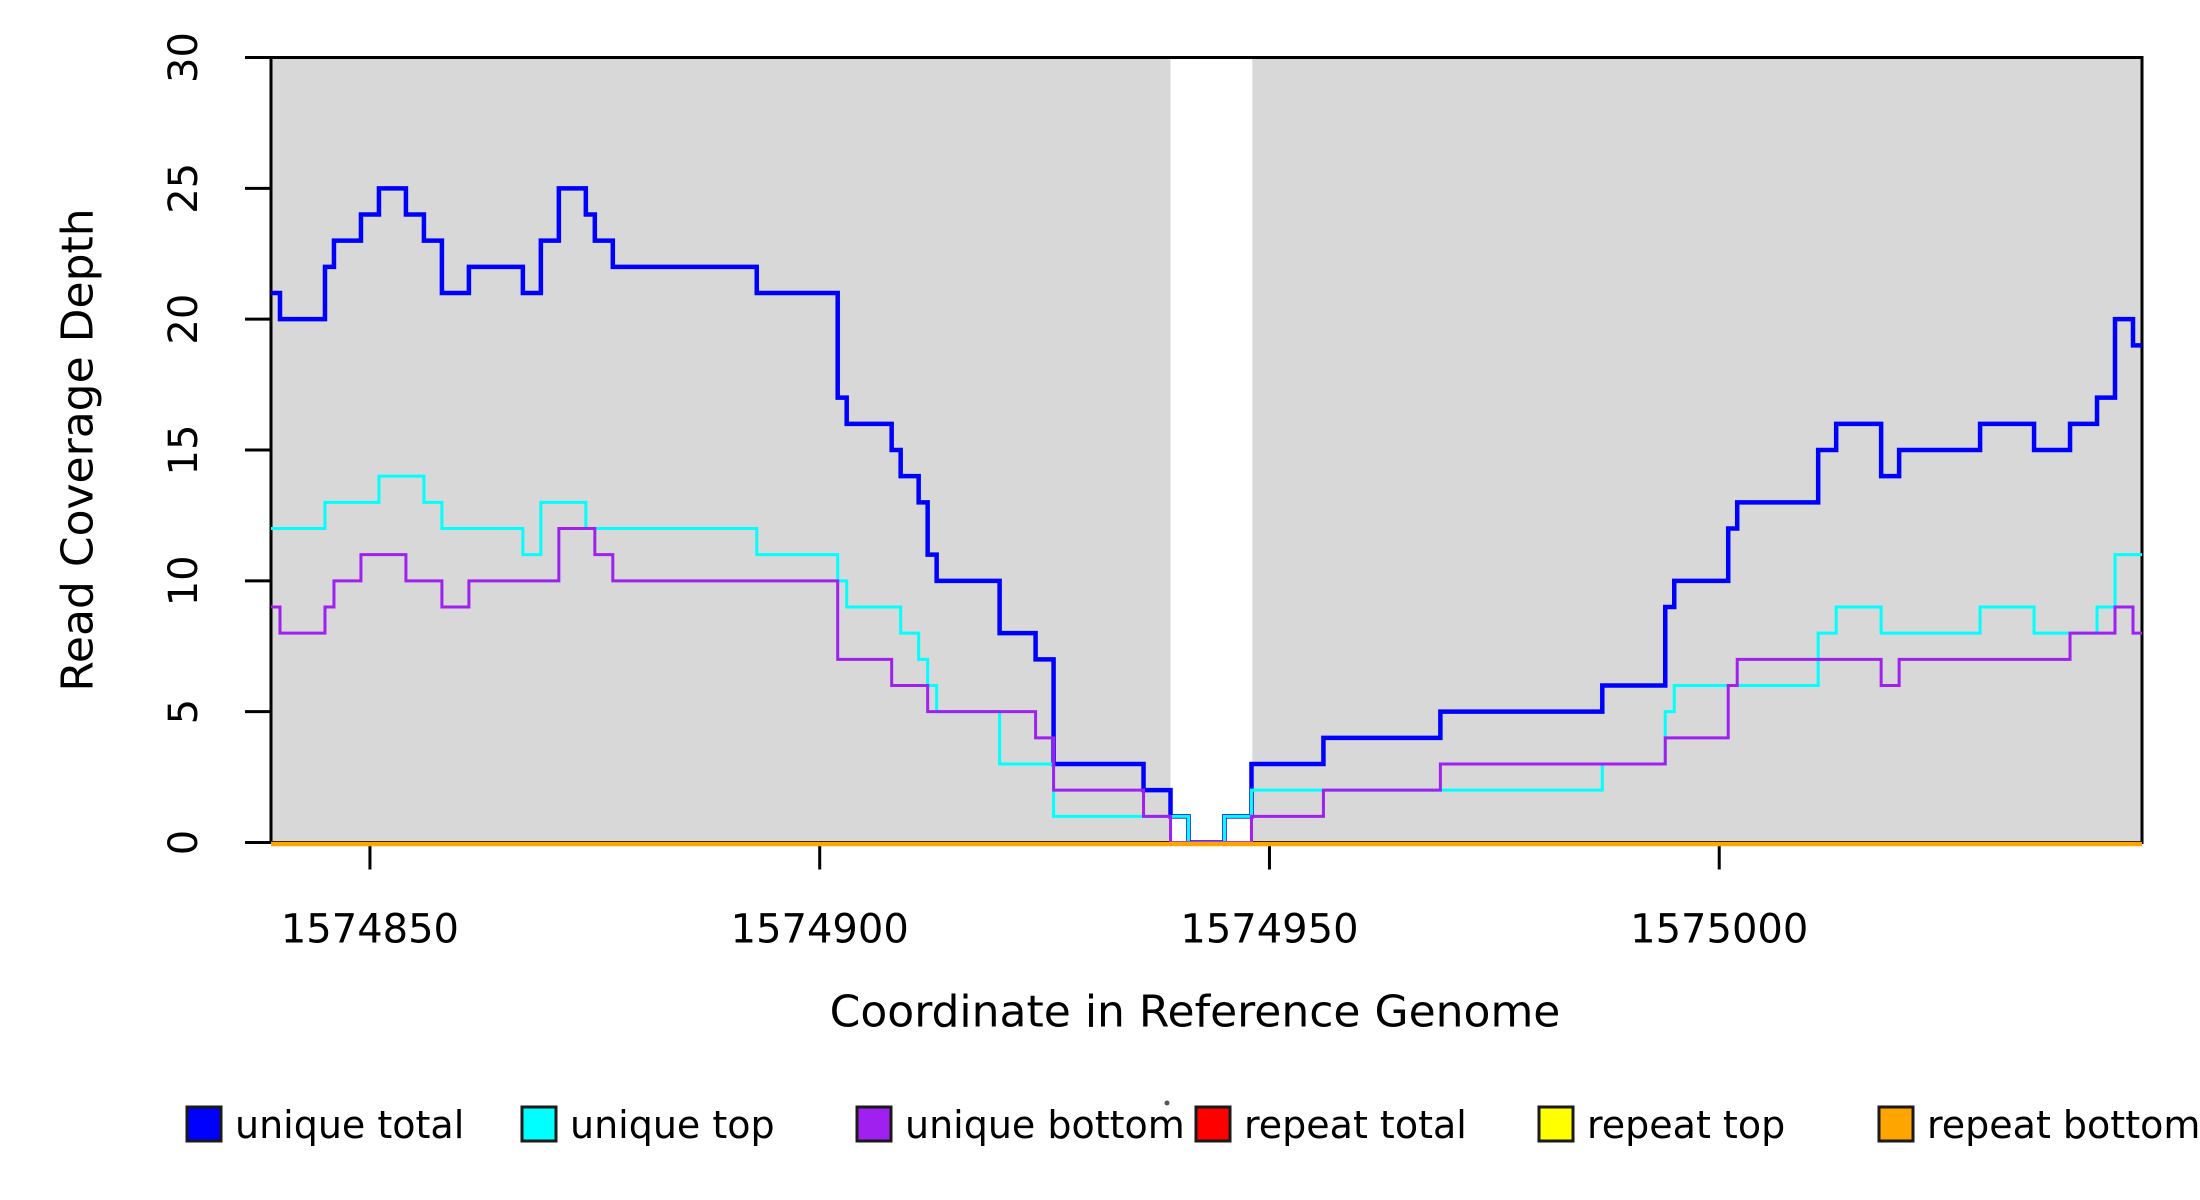  What do you see at coordinates (1045, 1125) in the screenshot?
I see `legend-label: unique bottom` at bounding box center [1045, 1125].